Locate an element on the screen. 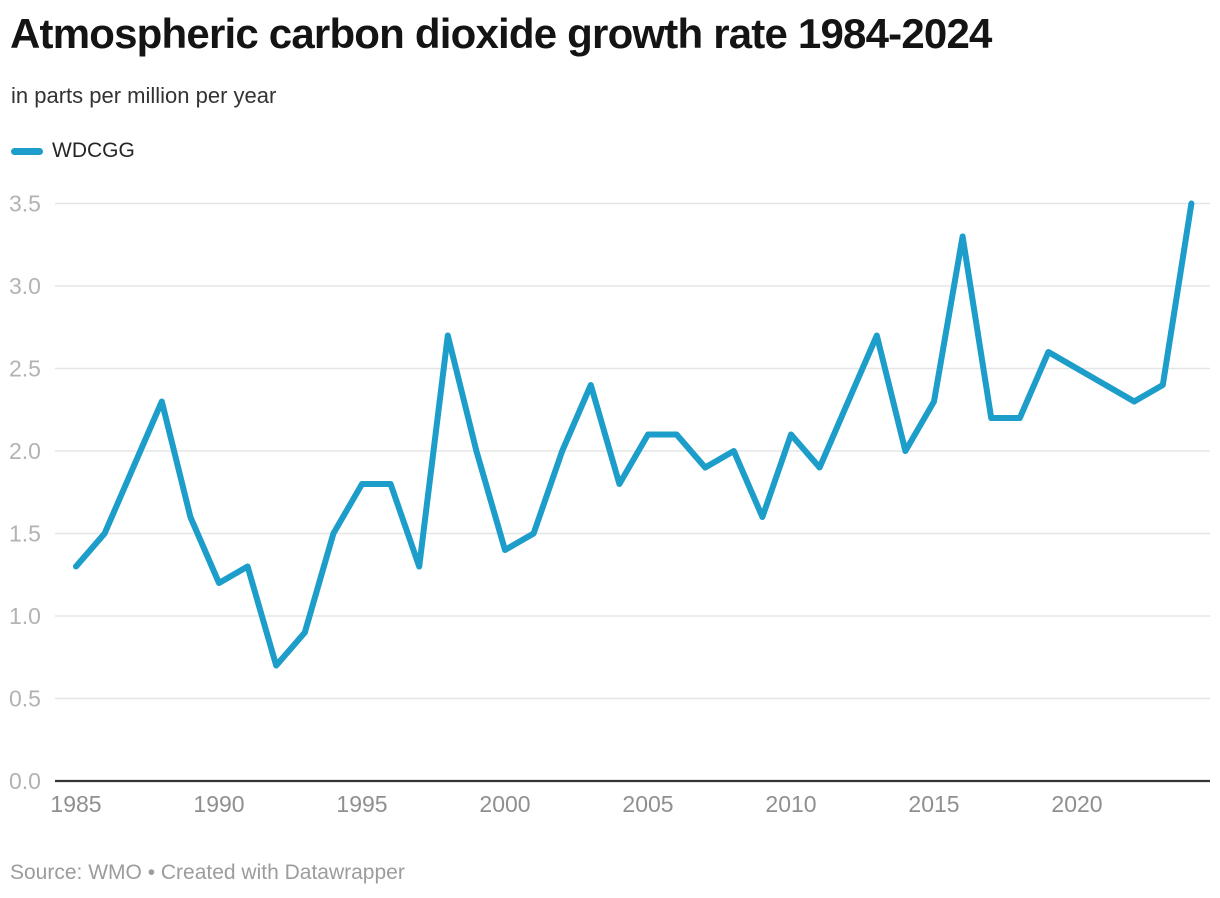  y-tick-label: 3.5 is located at coordinates (25, 204).